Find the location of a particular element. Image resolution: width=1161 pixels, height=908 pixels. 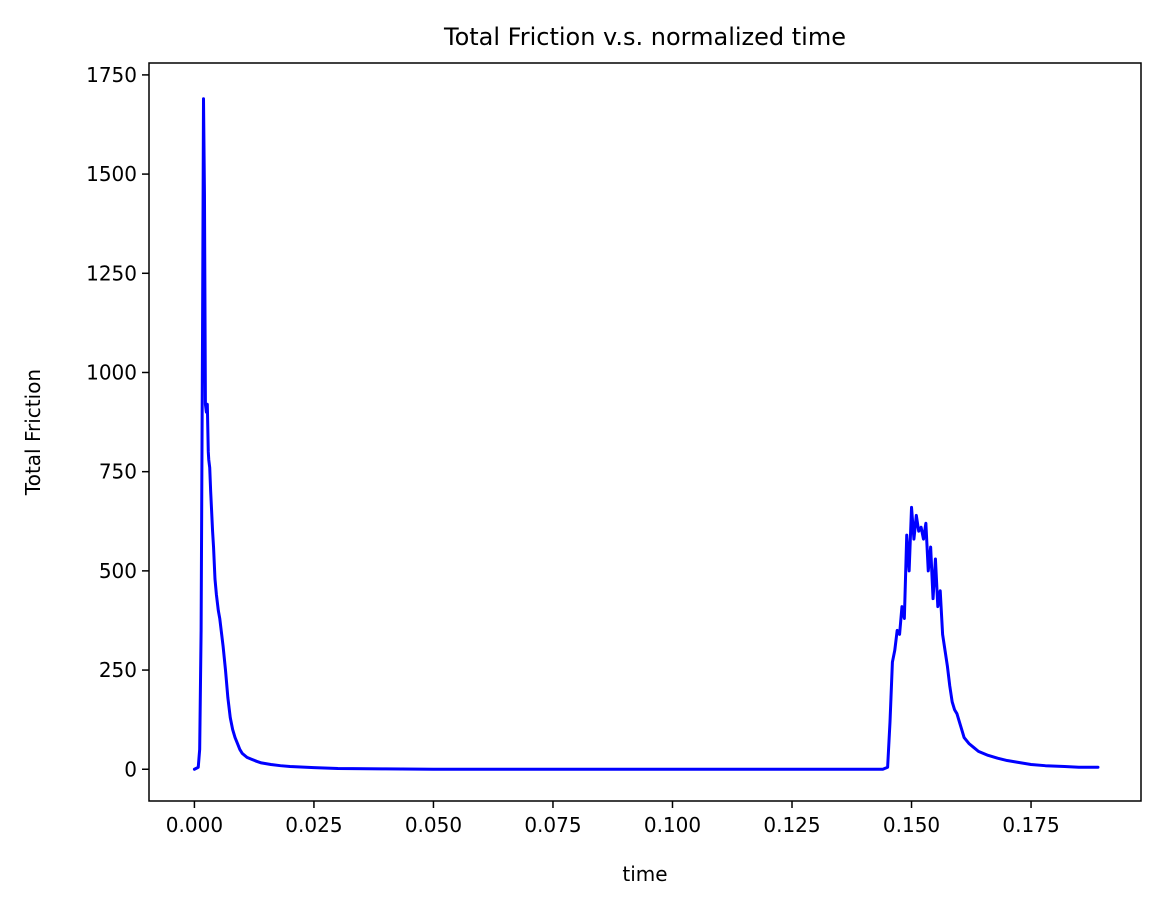

y-tick-label: 500 is located at coordinates (118, 571).